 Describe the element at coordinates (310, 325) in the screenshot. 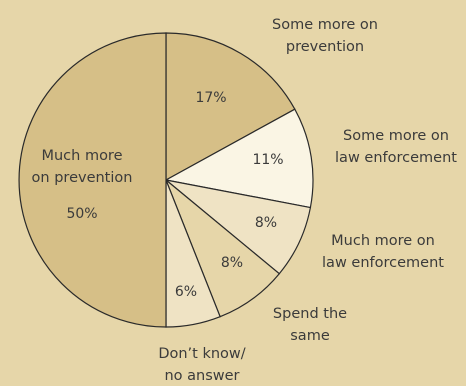

I see `slice-category-label: Spend the same` at that location.